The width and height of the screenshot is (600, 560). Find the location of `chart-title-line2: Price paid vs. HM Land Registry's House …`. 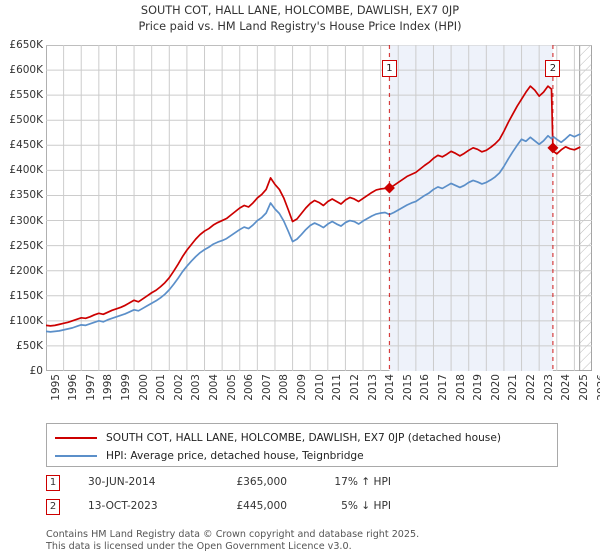

chart-title-line2: Price paid vs. HM Land Registry's House … is located at coordinates (300, 26).